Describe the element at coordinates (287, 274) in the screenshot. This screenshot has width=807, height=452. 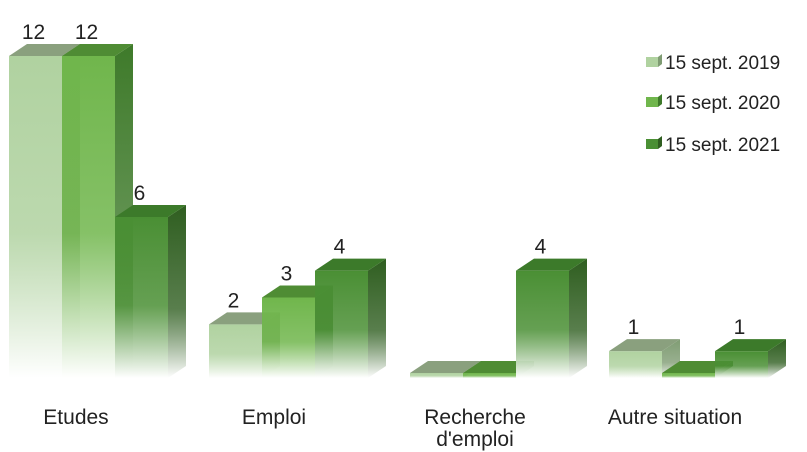
I see `data-label: 3` at that location.